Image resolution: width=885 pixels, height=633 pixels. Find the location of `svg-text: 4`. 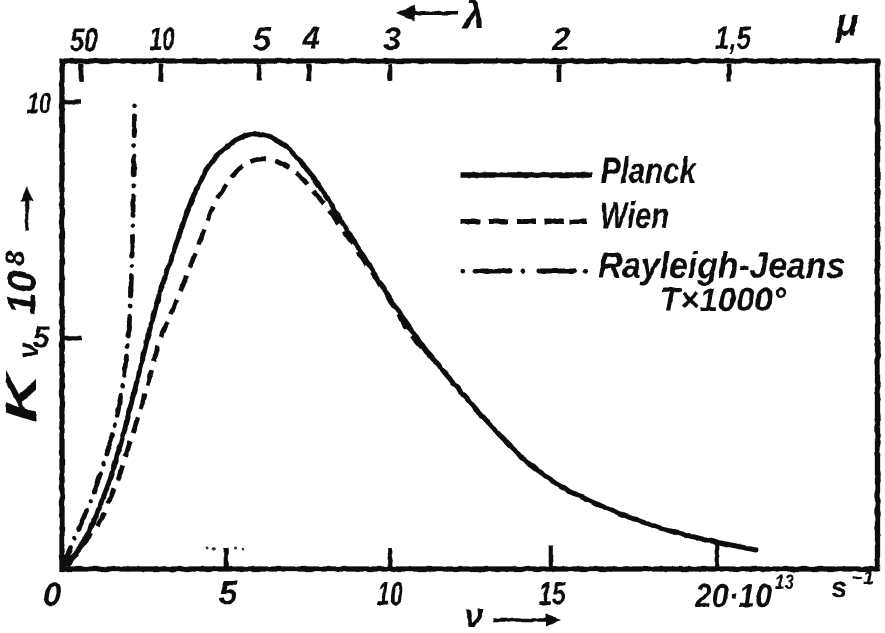

svg-text: 4 is located at coordinates (310, 38).